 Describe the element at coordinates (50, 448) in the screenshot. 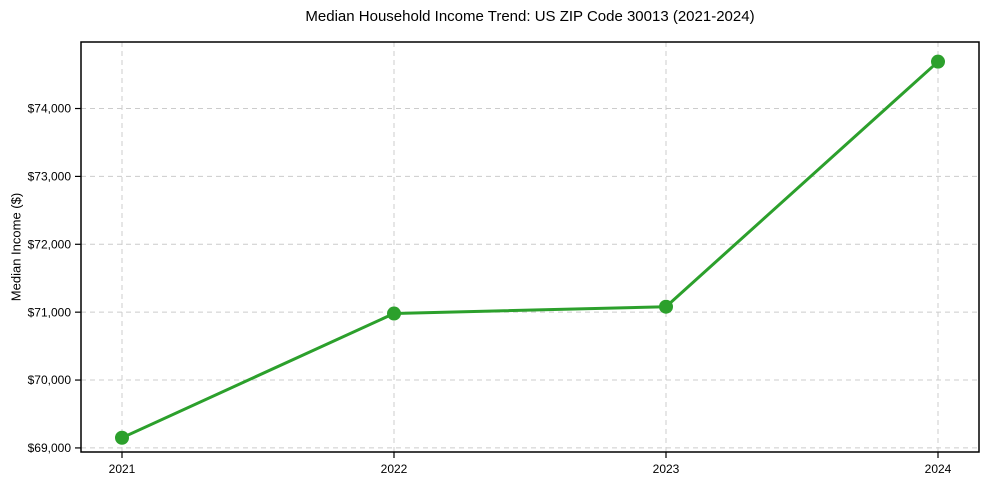

I see `y-tick-label: $69,000` at that location.